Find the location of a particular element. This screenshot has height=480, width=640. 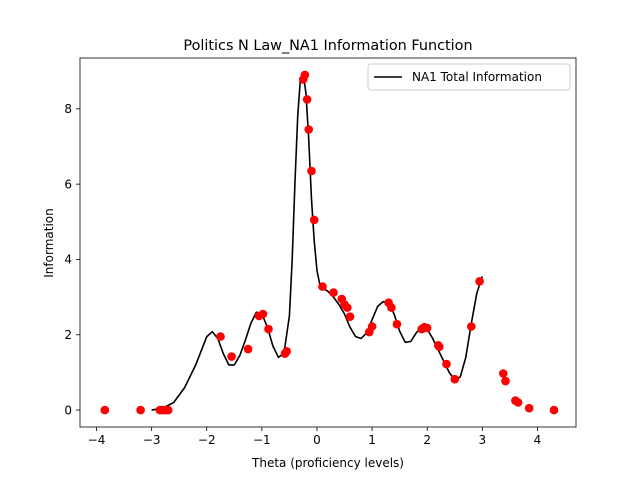

x-tick-label: 3 is located at coordinates (482, 440).